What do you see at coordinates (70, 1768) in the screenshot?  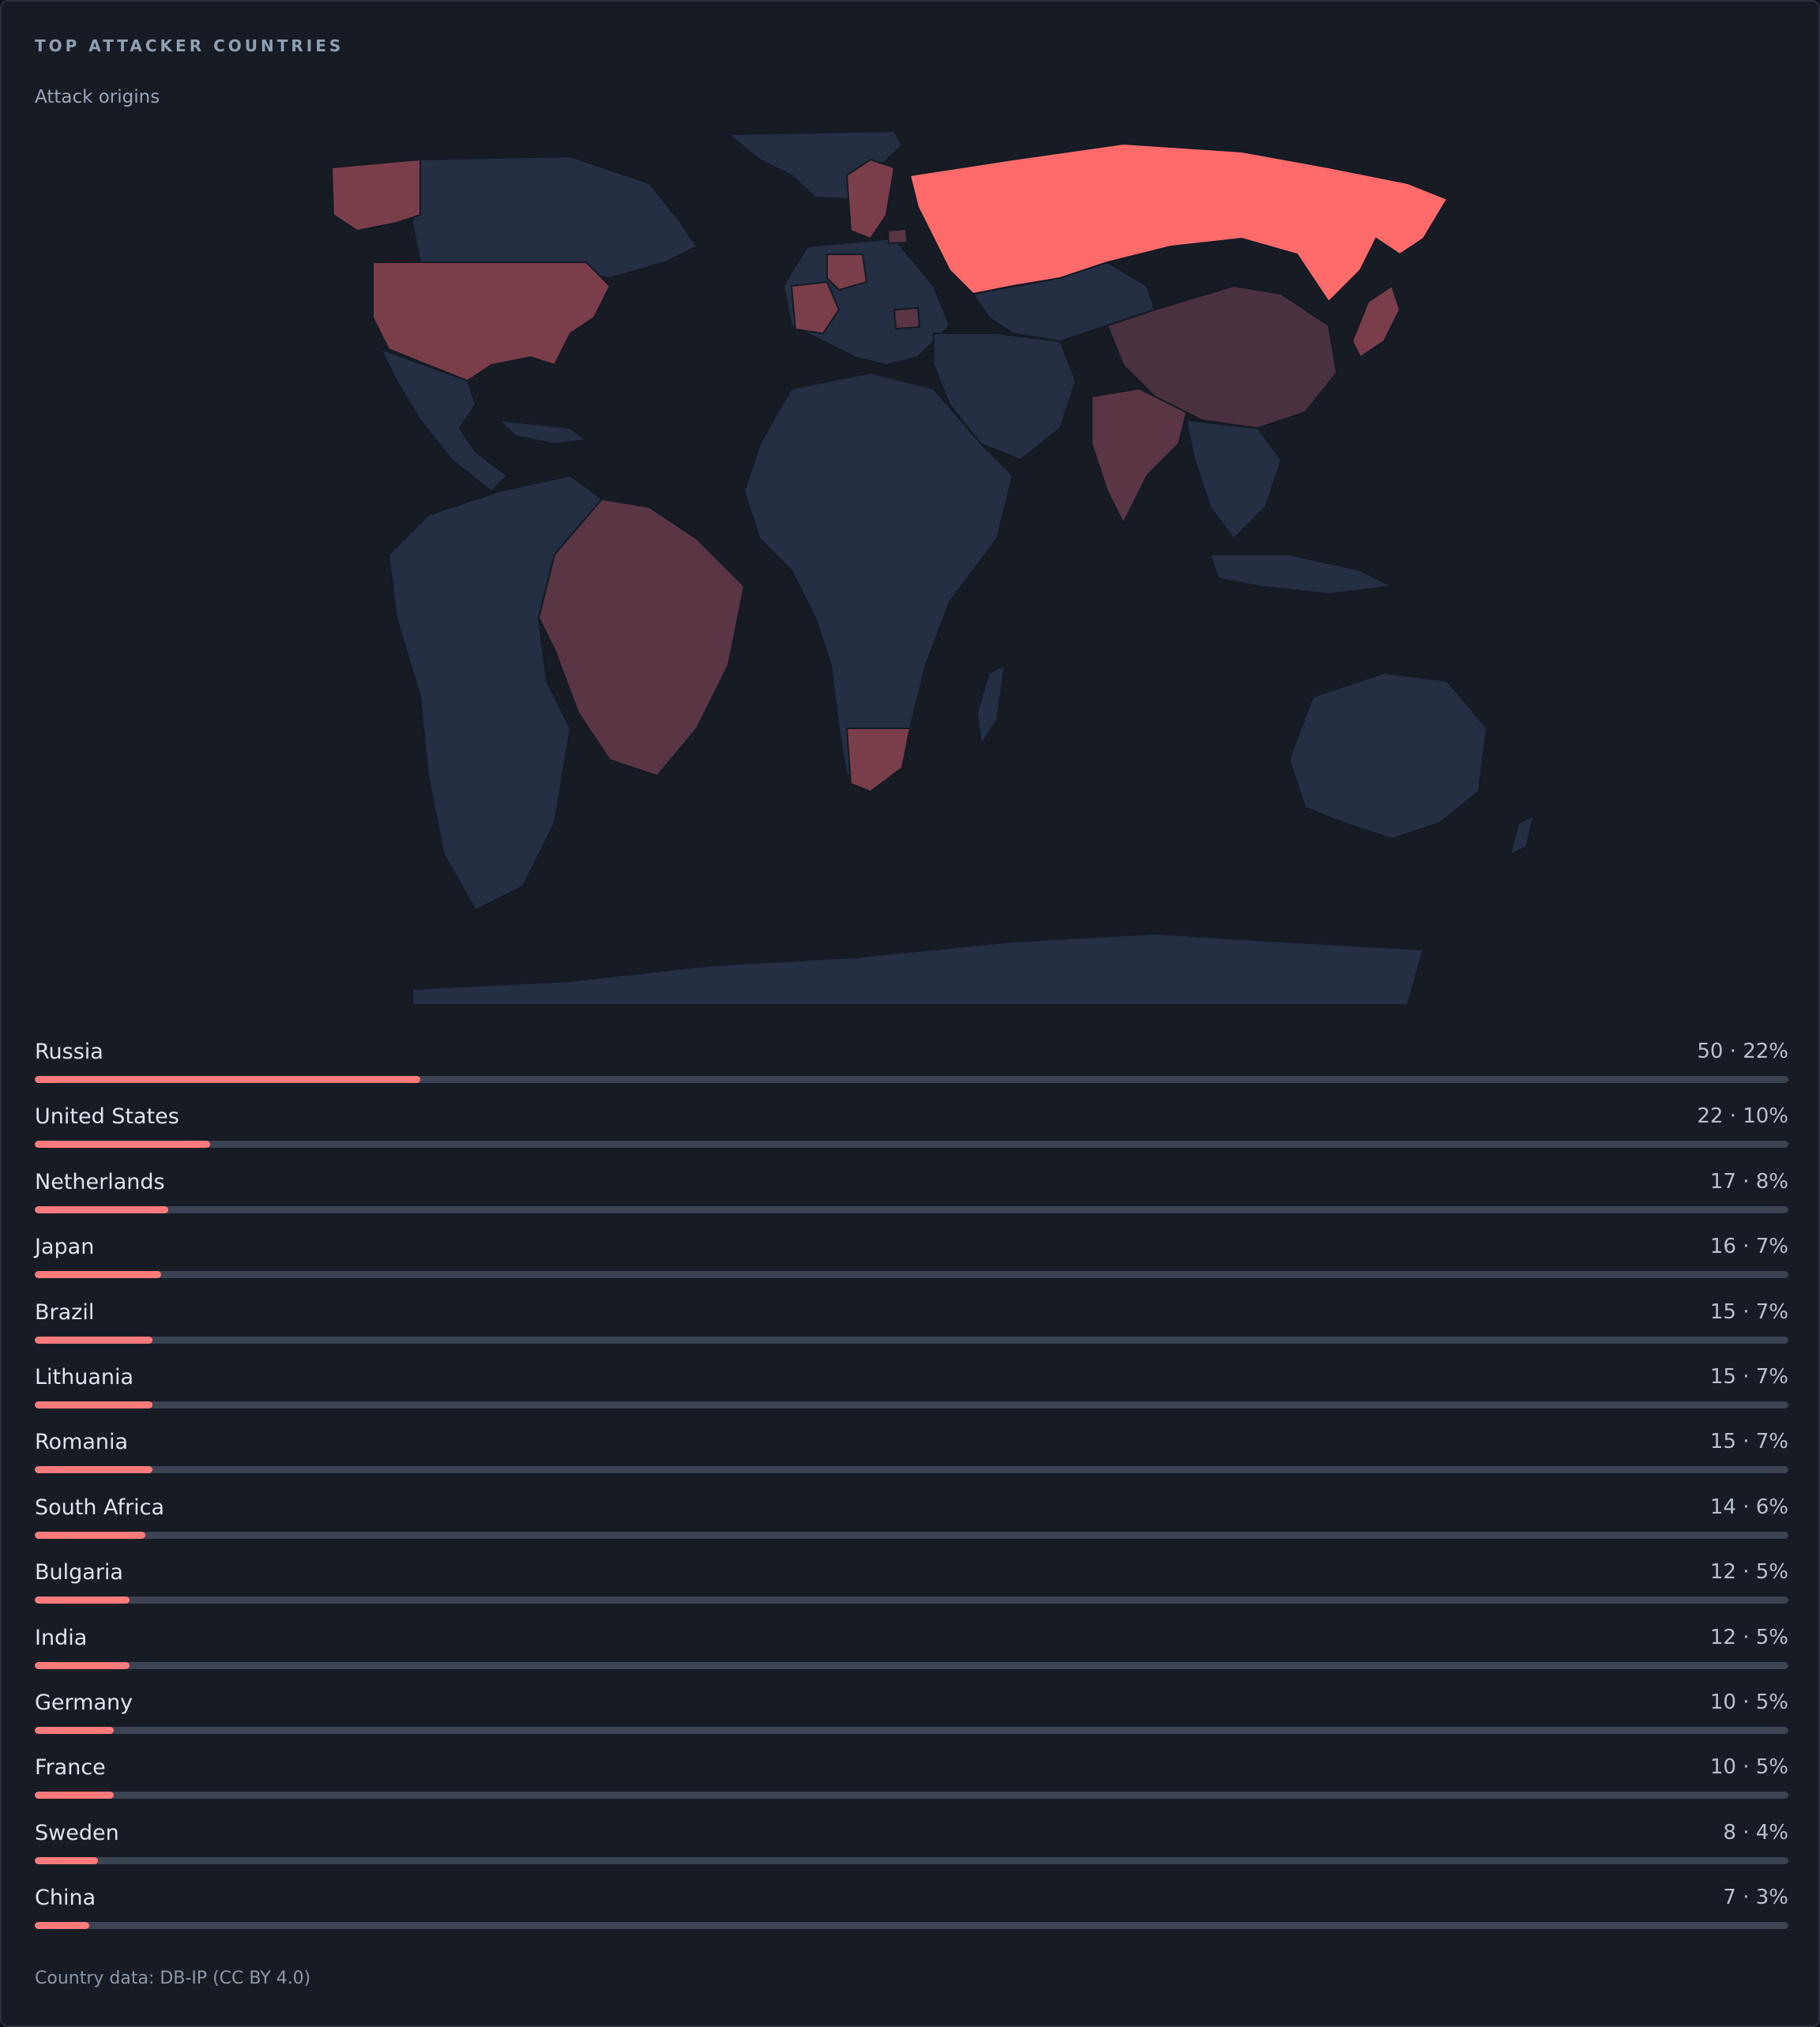 I see `country-name: France` at bounding box center [70, 1768].